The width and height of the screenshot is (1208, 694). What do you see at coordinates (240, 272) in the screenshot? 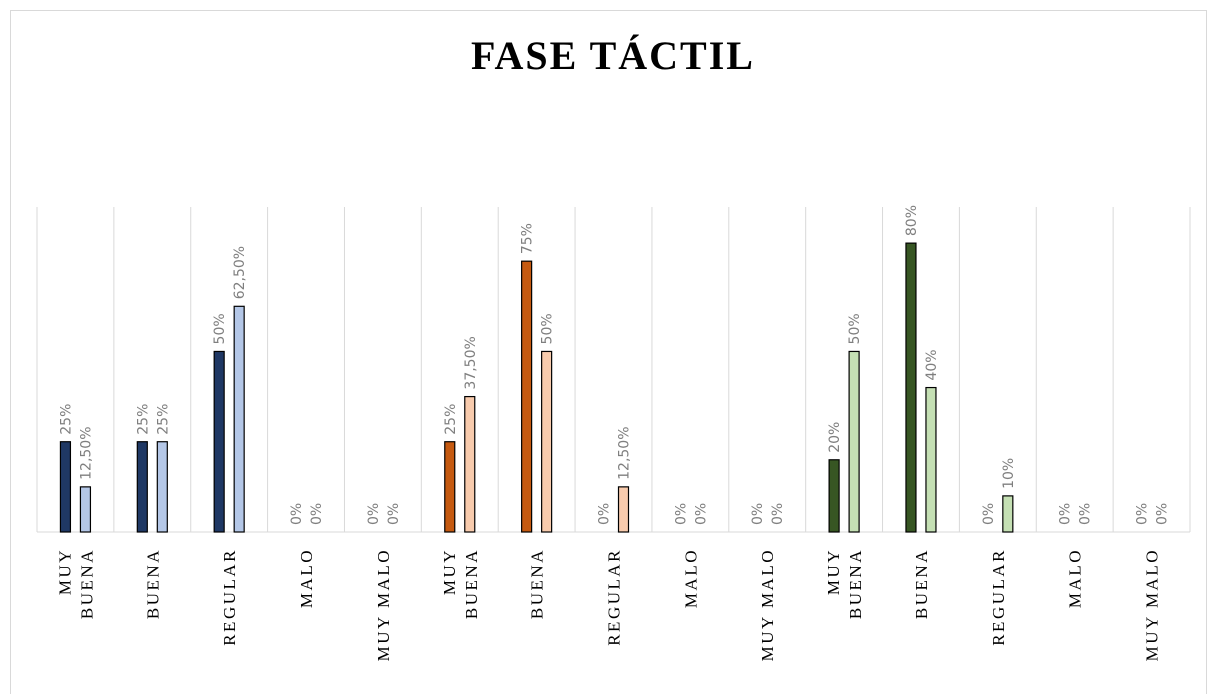
I see `value-label: 62,50%` at bounding box center [240, 272].